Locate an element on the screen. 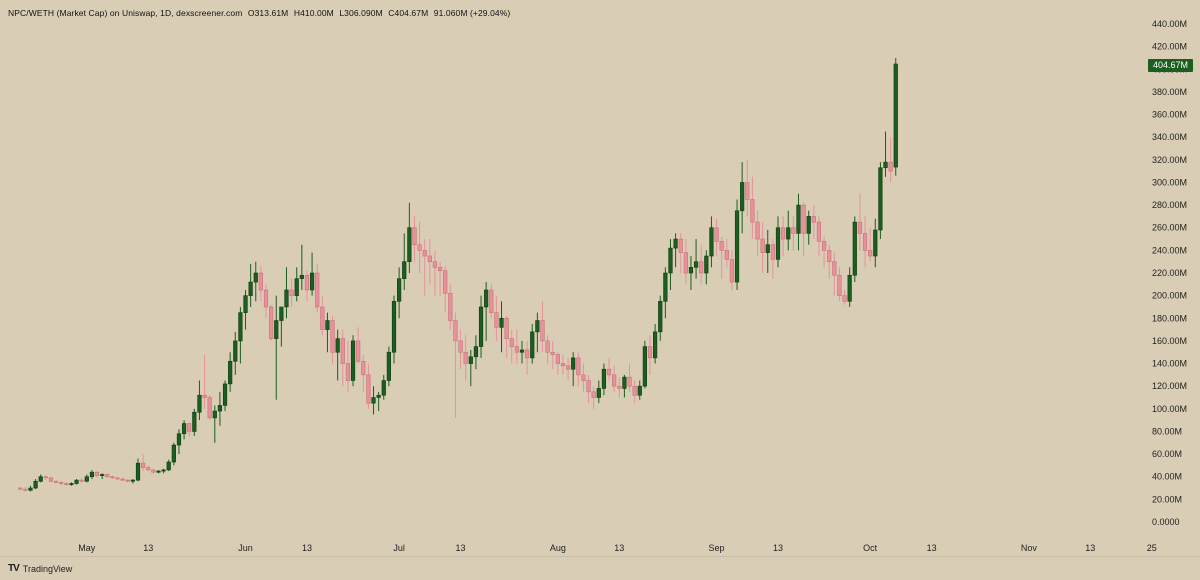 Image resolution: width=1200 pixels, height=580 pixels. change-value: 91.060M (+29.04%) is located at coordinates (472, 13).